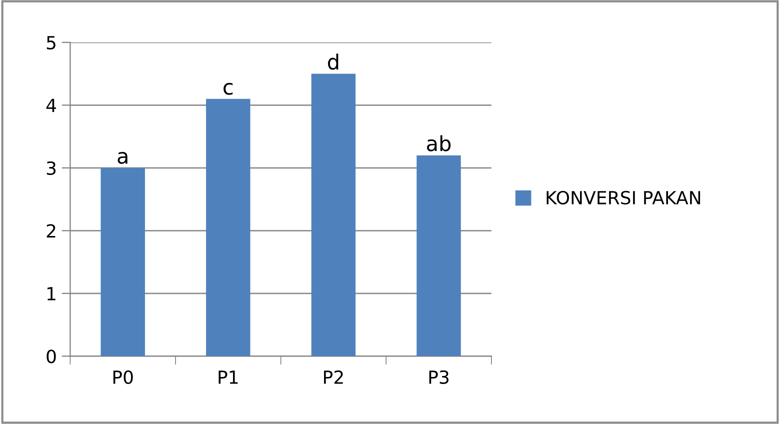 Image resolution: width=780 pixels, height=424 pixels. I want to click on legend-label: KONVERSI PAKAN, so click(623, 197).